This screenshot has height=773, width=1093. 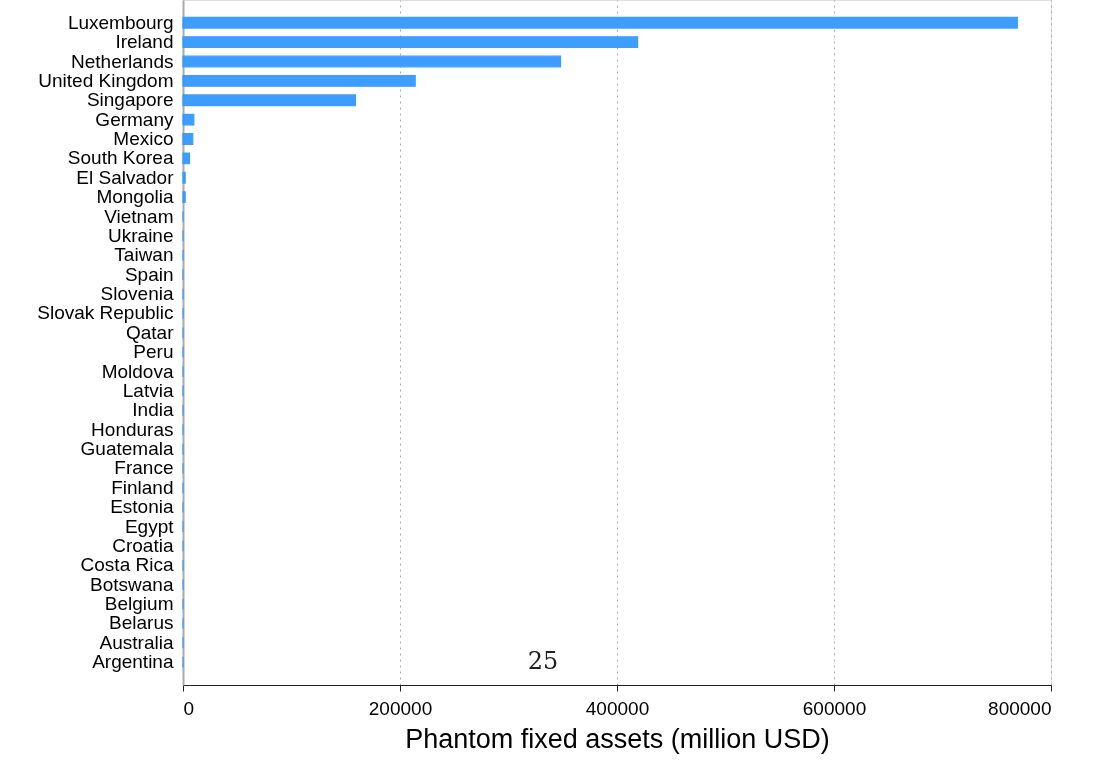 What do you see at coordinates (139, 604) in the screenshot?
I see `y-tick-label: Belgium` at bounding box center [139, 604].